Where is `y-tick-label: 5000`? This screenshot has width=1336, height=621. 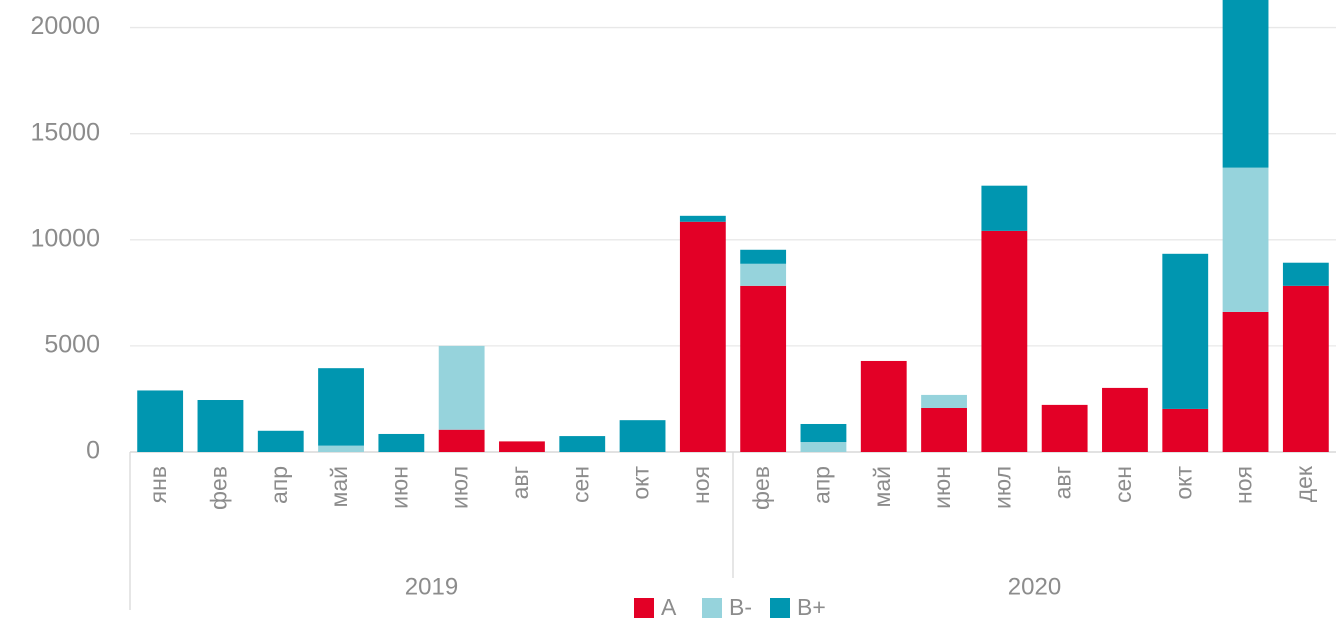
y-tick-label: 5000 is located at coordinates (72, 345).